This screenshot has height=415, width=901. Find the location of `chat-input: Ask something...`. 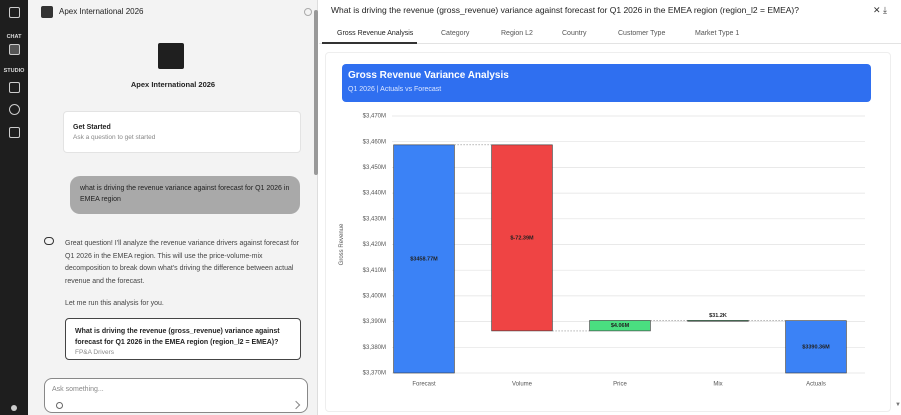

chat-input: Ask something... is located at coordinates (176, 395).